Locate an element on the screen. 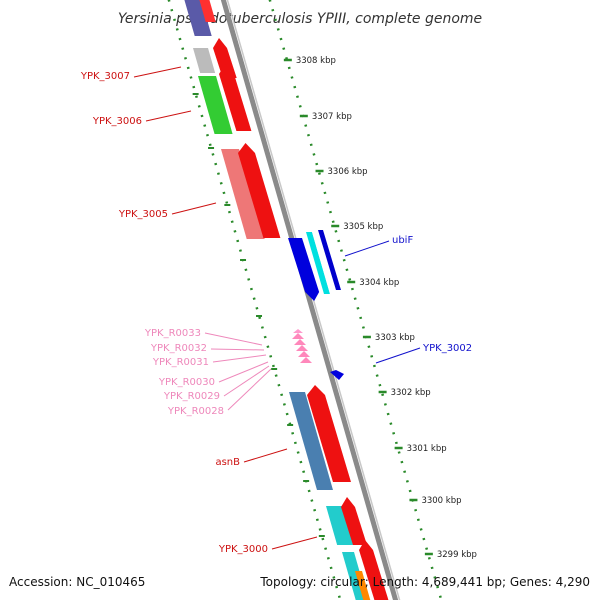 This screenshot has height=600, width=600. ruler-label: 3302 kbp is located at coordinates (411, 393).